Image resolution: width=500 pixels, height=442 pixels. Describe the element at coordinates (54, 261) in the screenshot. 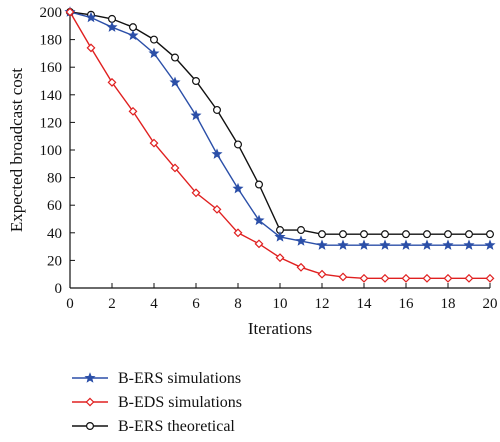

I see `y-tick-label: 20` at that location.